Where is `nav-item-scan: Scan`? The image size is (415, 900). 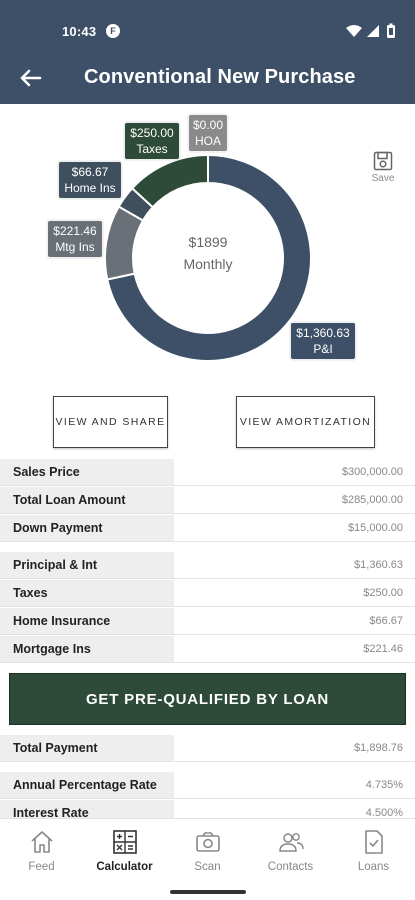
nav-item-scan: Scan is located at coordinates (207, 851).